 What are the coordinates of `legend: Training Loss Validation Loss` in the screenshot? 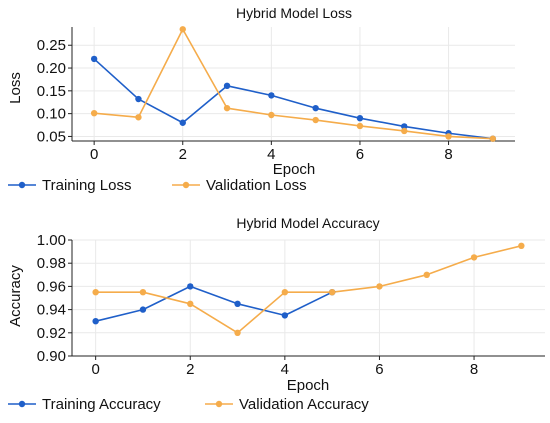 It's located at (157, 185).